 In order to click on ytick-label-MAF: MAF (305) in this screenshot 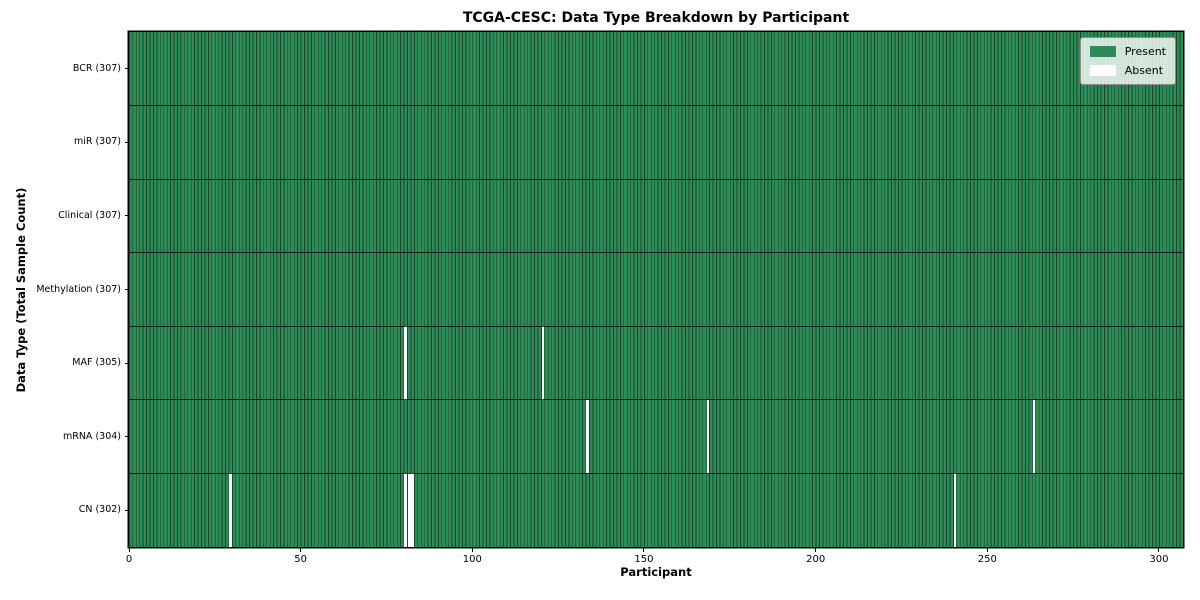, I will do `click(96, 363)`.